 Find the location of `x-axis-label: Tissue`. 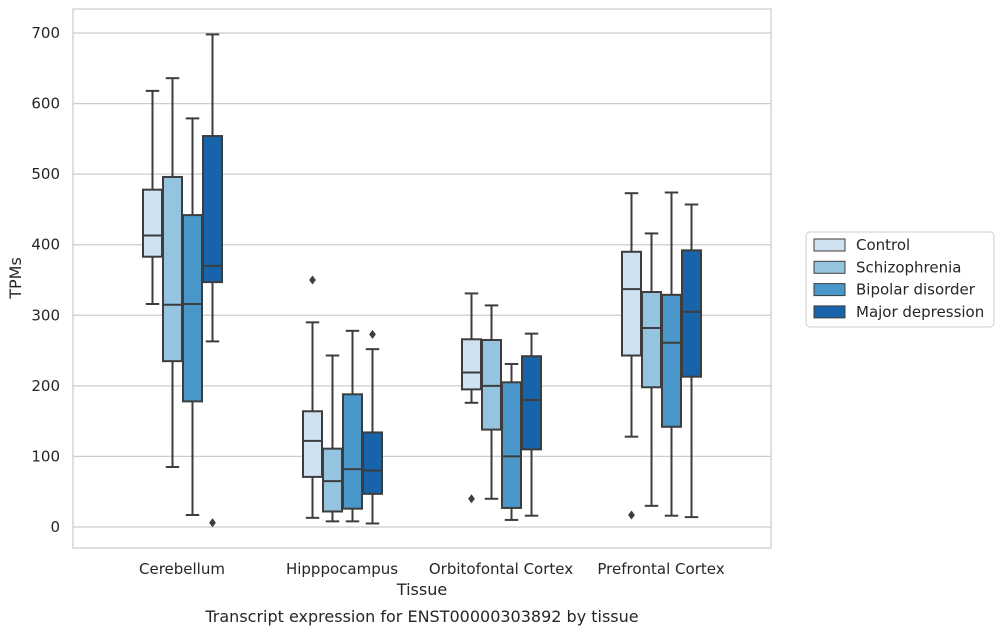

x-axis-label: Tissue is located at coordinates (421, 589).